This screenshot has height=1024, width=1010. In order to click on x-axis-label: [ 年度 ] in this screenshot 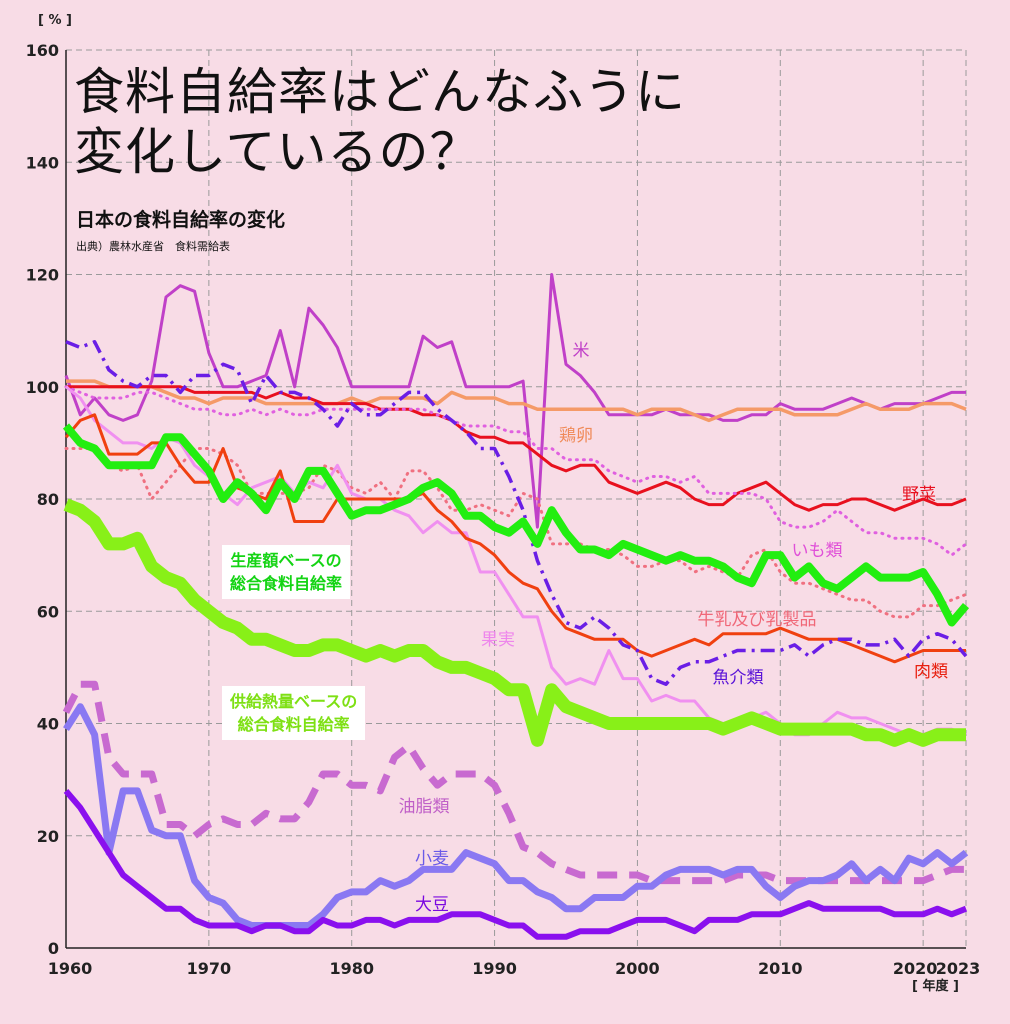, I will do `click(935, 986)`.